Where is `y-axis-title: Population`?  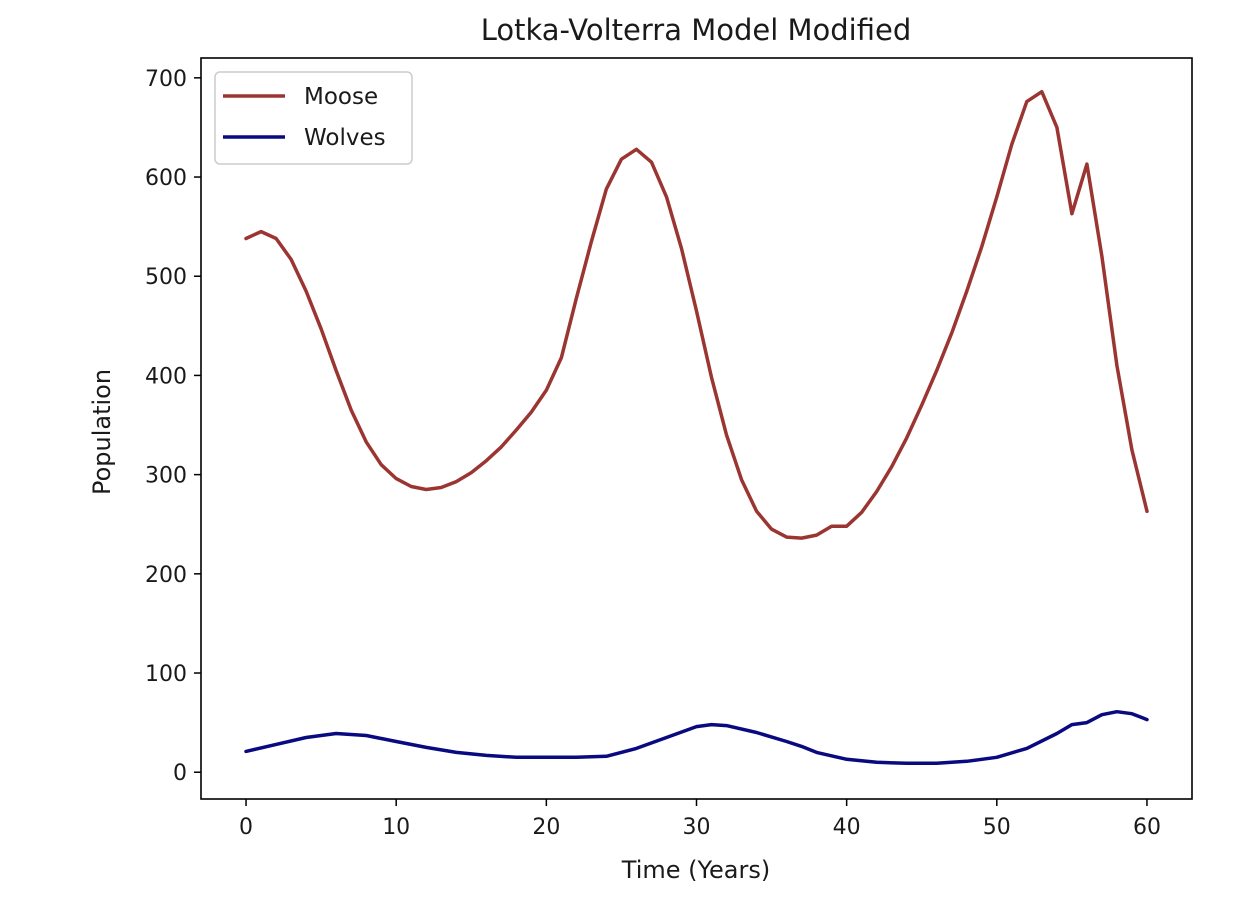 y-axis-title: Population is located at coordinates (102, 432).